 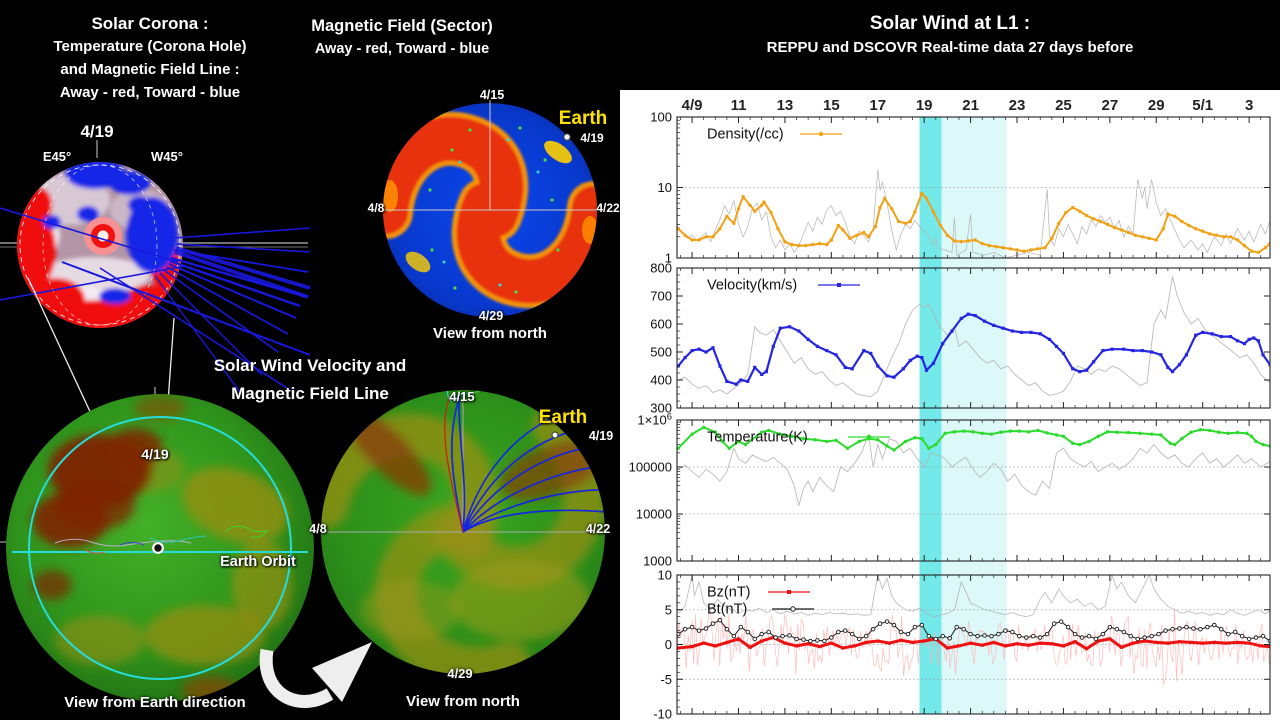 I want to click on northview-date-bottom: 4/29, so click(x=460, y=673).